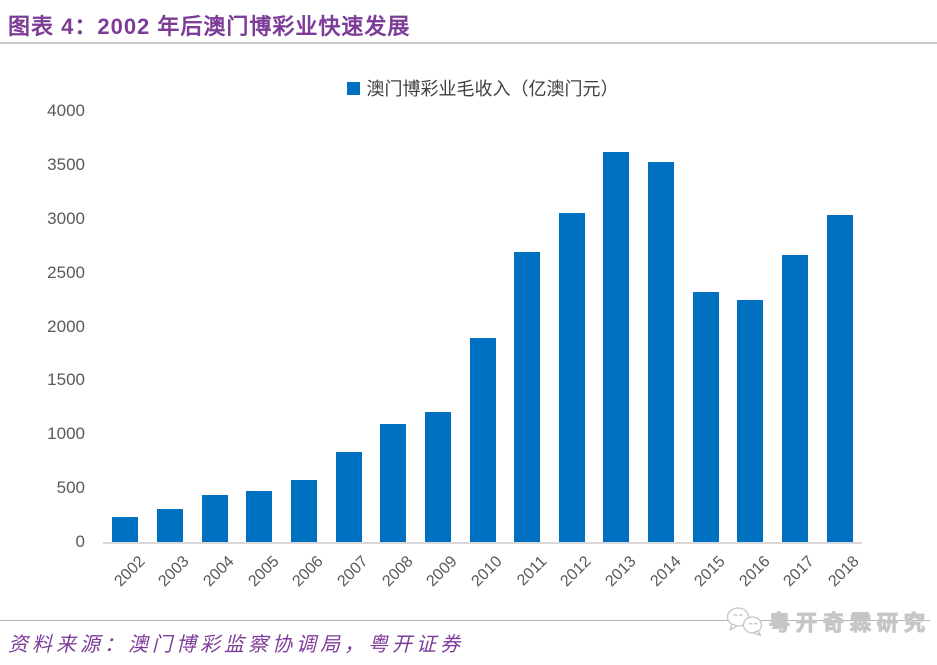  Describe the element at coordinates (303, 511) in the screenshot. I see `bar-2006` at that location.